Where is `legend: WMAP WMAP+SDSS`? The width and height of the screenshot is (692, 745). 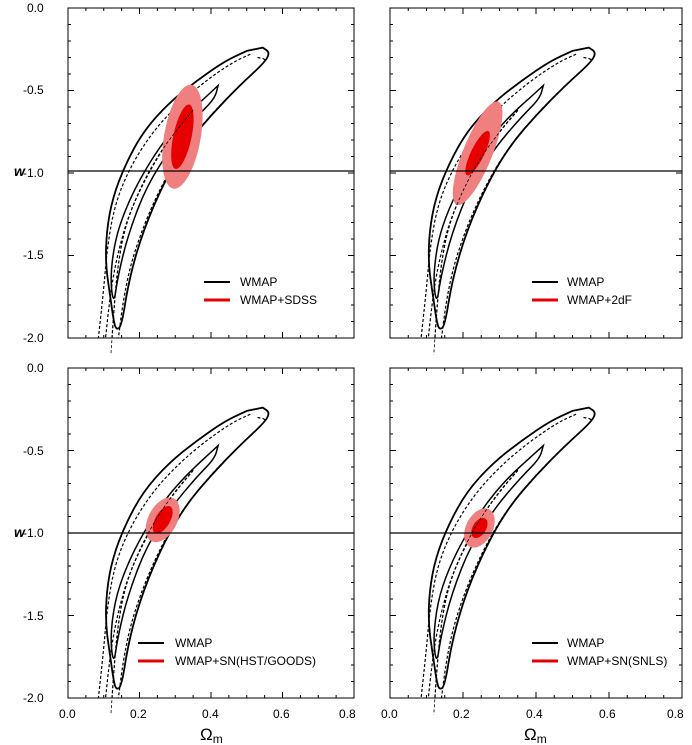 legend: WMAP WMAP+SDSS is located at coordinates (260, 291).